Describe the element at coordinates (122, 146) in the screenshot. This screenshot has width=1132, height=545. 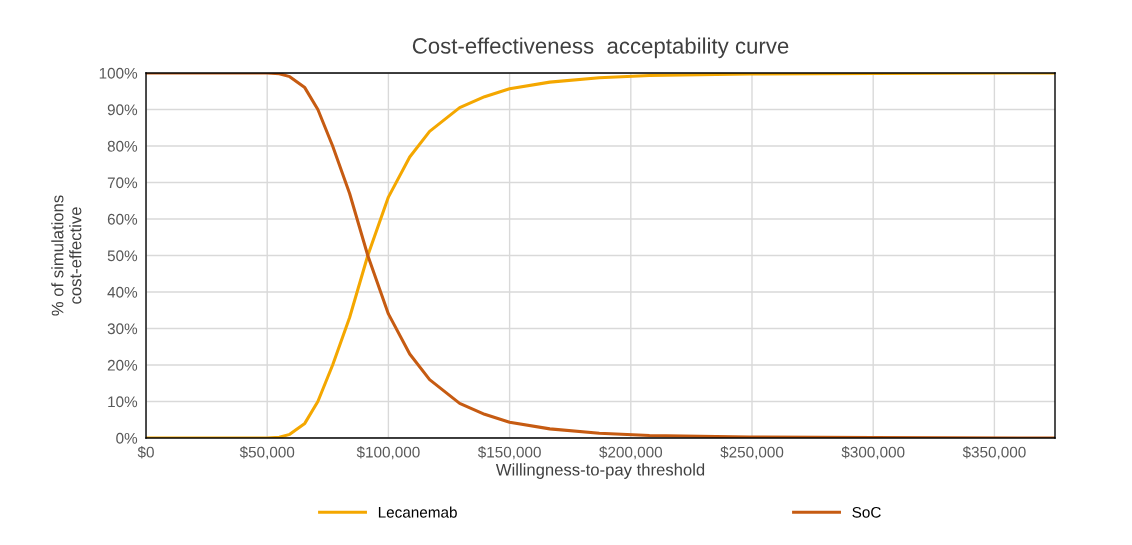
I see `y-tick-label: 80%` at that location.